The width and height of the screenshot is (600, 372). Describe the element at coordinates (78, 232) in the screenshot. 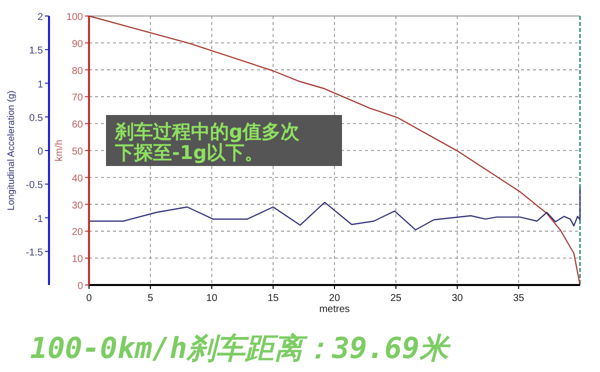

I see `y-tick-label: 20` at that location.